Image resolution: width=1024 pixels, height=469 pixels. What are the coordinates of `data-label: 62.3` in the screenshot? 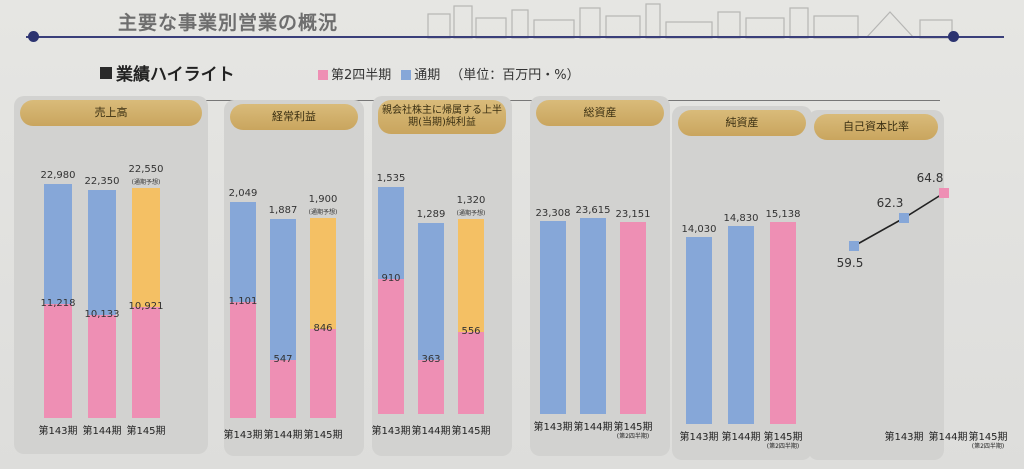 It's located at (890, 203).